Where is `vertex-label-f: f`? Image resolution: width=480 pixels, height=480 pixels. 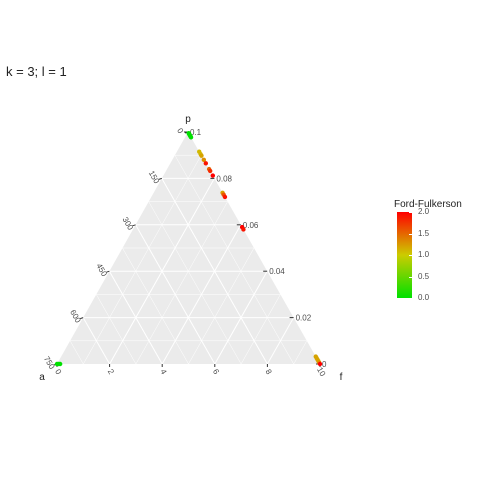
vertex-label-f: f is located at coordinates (341, 377).